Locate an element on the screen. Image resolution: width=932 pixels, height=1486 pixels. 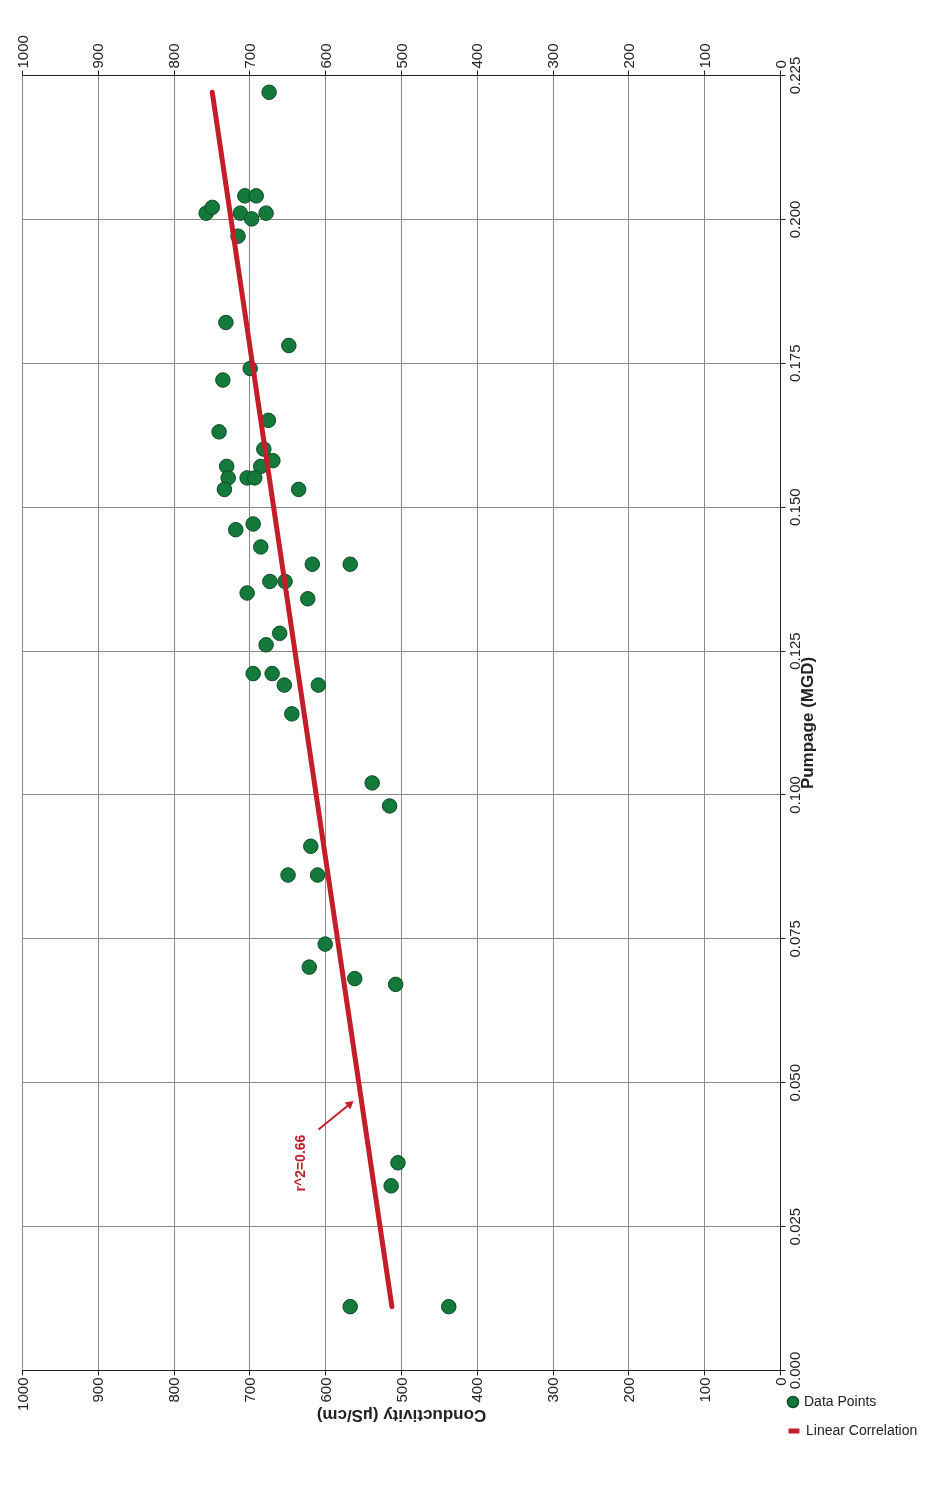
x2-tick-label: 600 is located at coordinates (325, 56).